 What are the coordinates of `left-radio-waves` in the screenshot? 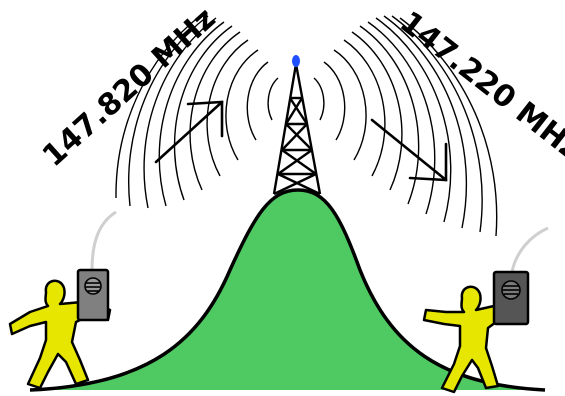 It's located at (197, 112).